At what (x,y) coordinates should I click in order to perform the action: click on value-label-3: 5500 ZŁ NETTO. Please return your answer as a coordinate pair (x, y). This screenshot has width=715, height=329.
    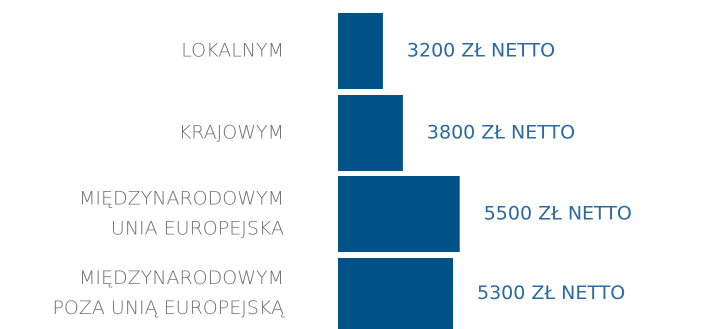
    Looking at the image, I should click on (558, 214).